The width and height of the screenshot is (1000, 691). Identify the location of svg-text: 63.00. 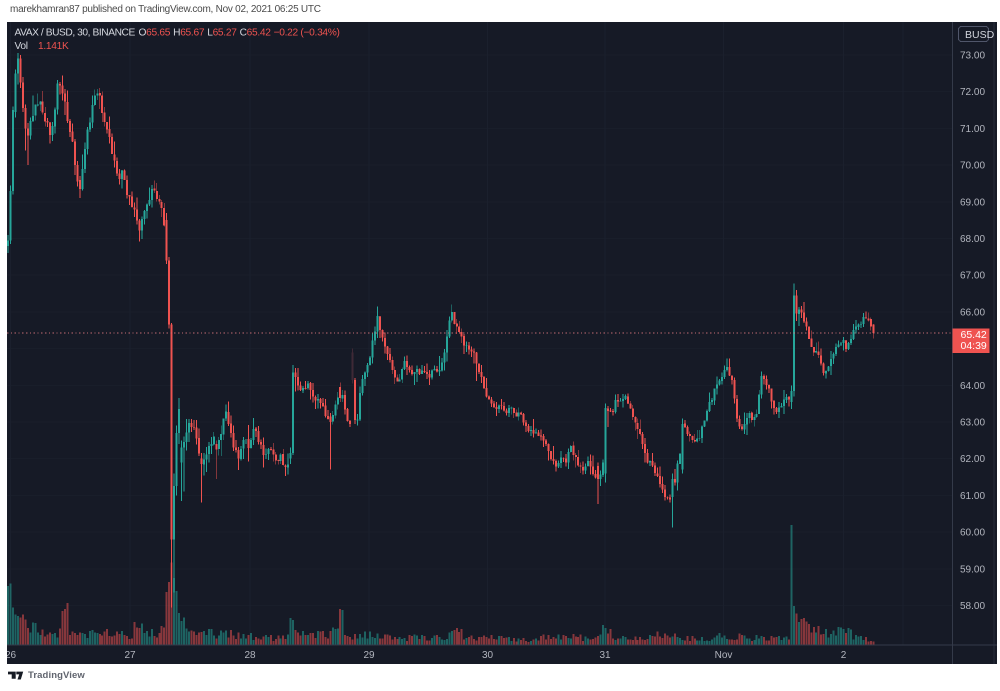
(972, 423).